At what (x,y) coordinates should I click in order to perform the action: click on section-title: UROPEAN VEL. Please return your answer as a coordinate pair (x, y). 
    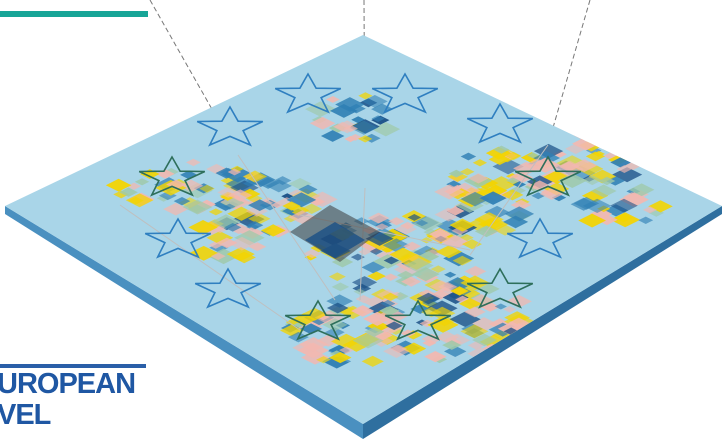
    Looking at the image, I should click on (98, 400).